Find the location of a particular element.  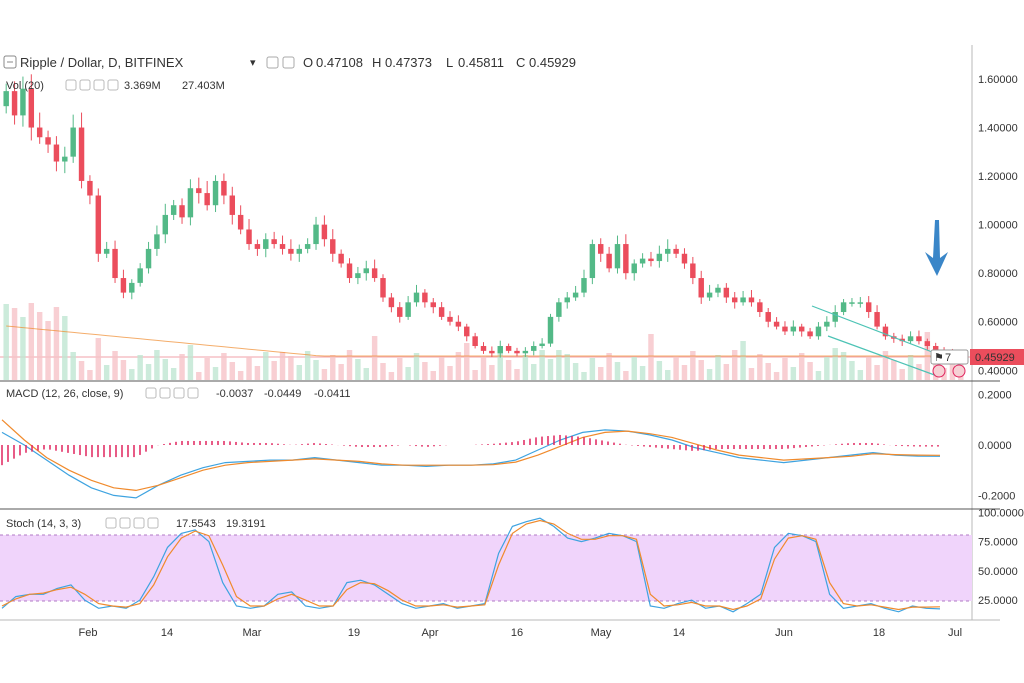

vol-settings-icon is located at coordinates (71, 85).